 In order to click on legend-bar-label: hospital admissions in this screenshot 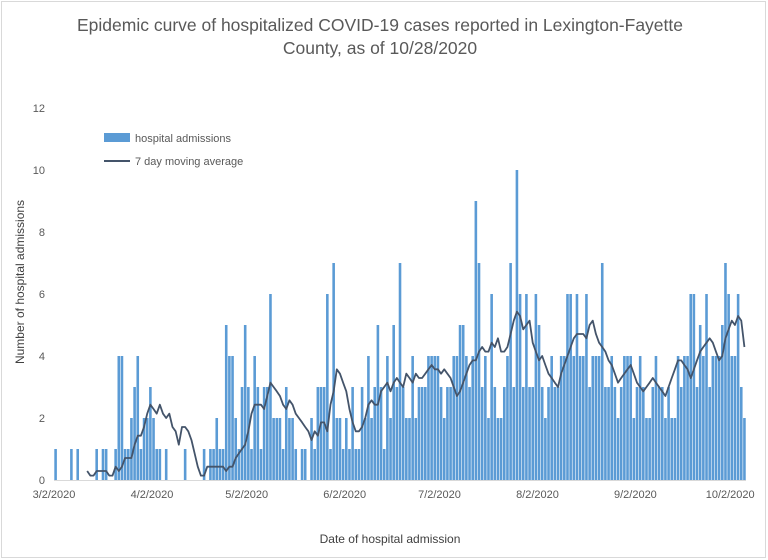, I will do `click(183, 139)`.